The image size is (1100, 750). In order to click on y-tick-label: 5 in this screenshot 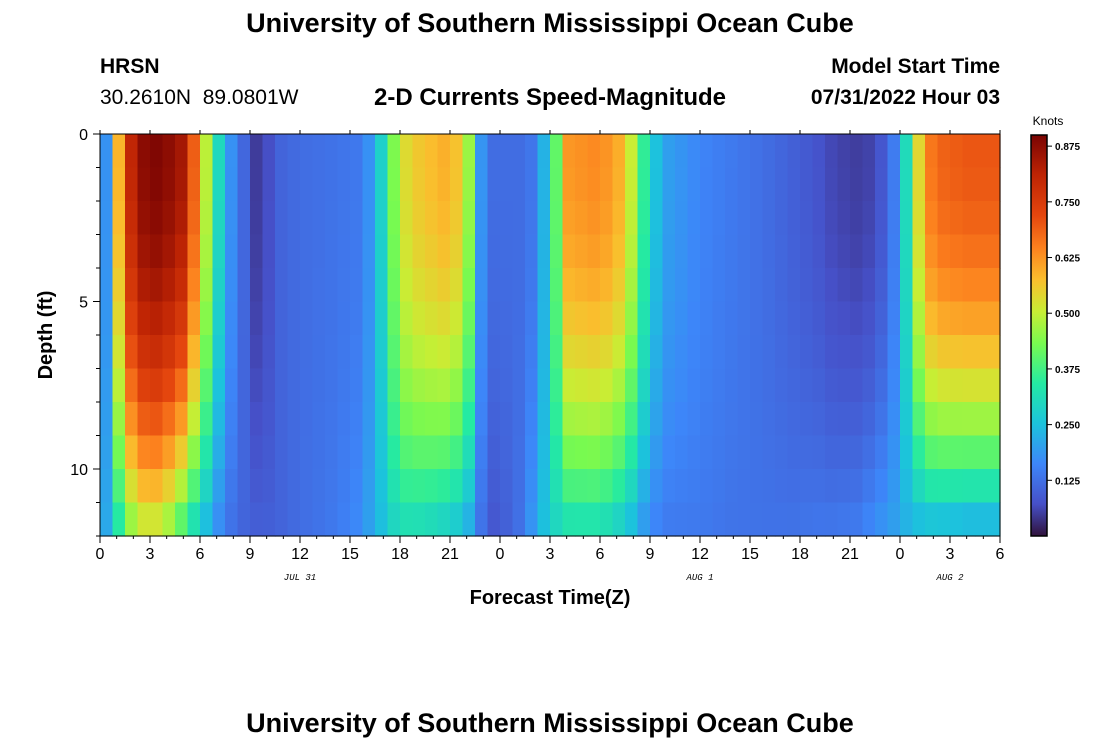, I will do `click(83, 303)`.